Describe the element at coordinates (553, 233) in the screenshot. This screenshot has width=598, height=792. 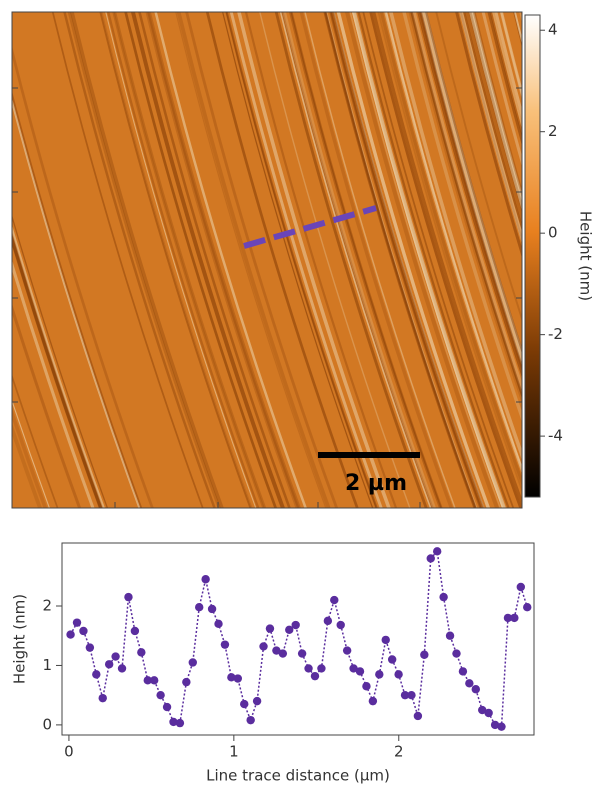
I see `colorbar-tick-label: 0` at that location.